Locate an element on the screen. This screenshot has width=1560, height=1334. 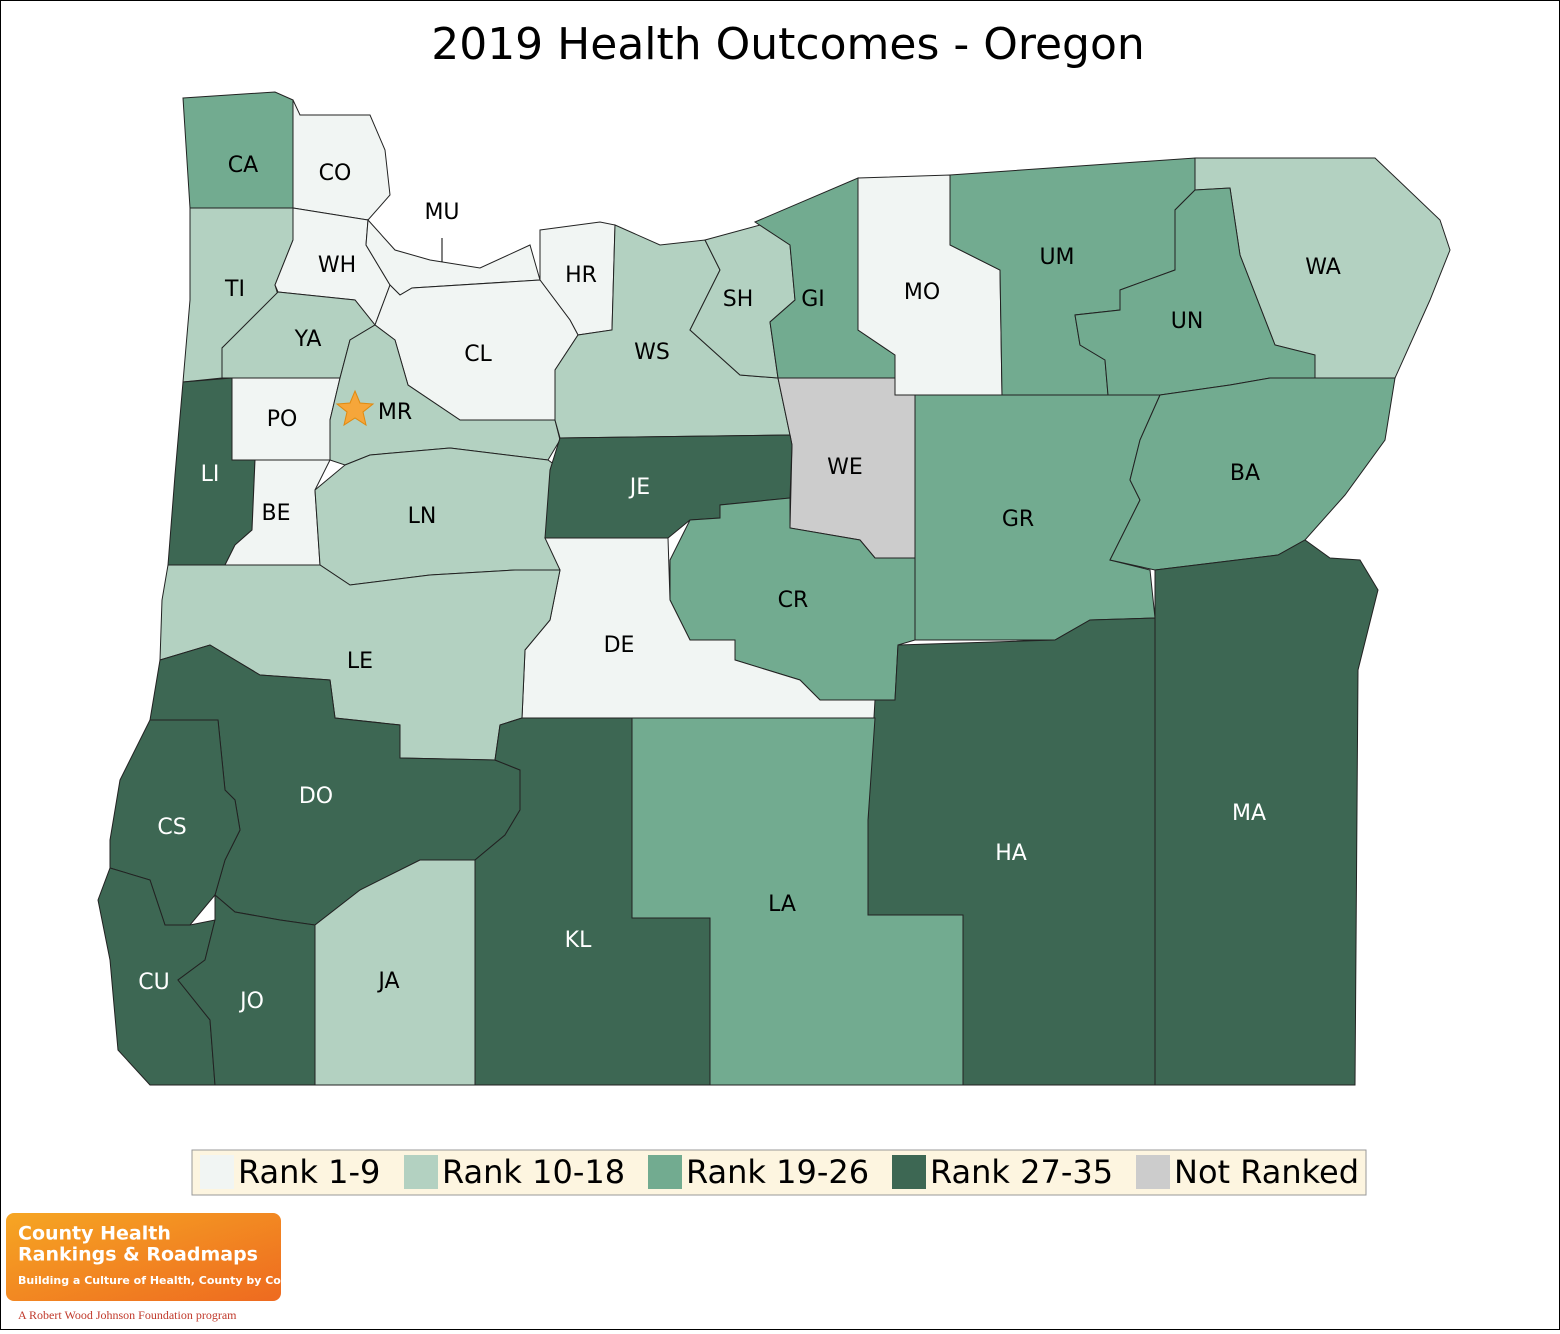
legend-box is located at coordinates (779, 1172).